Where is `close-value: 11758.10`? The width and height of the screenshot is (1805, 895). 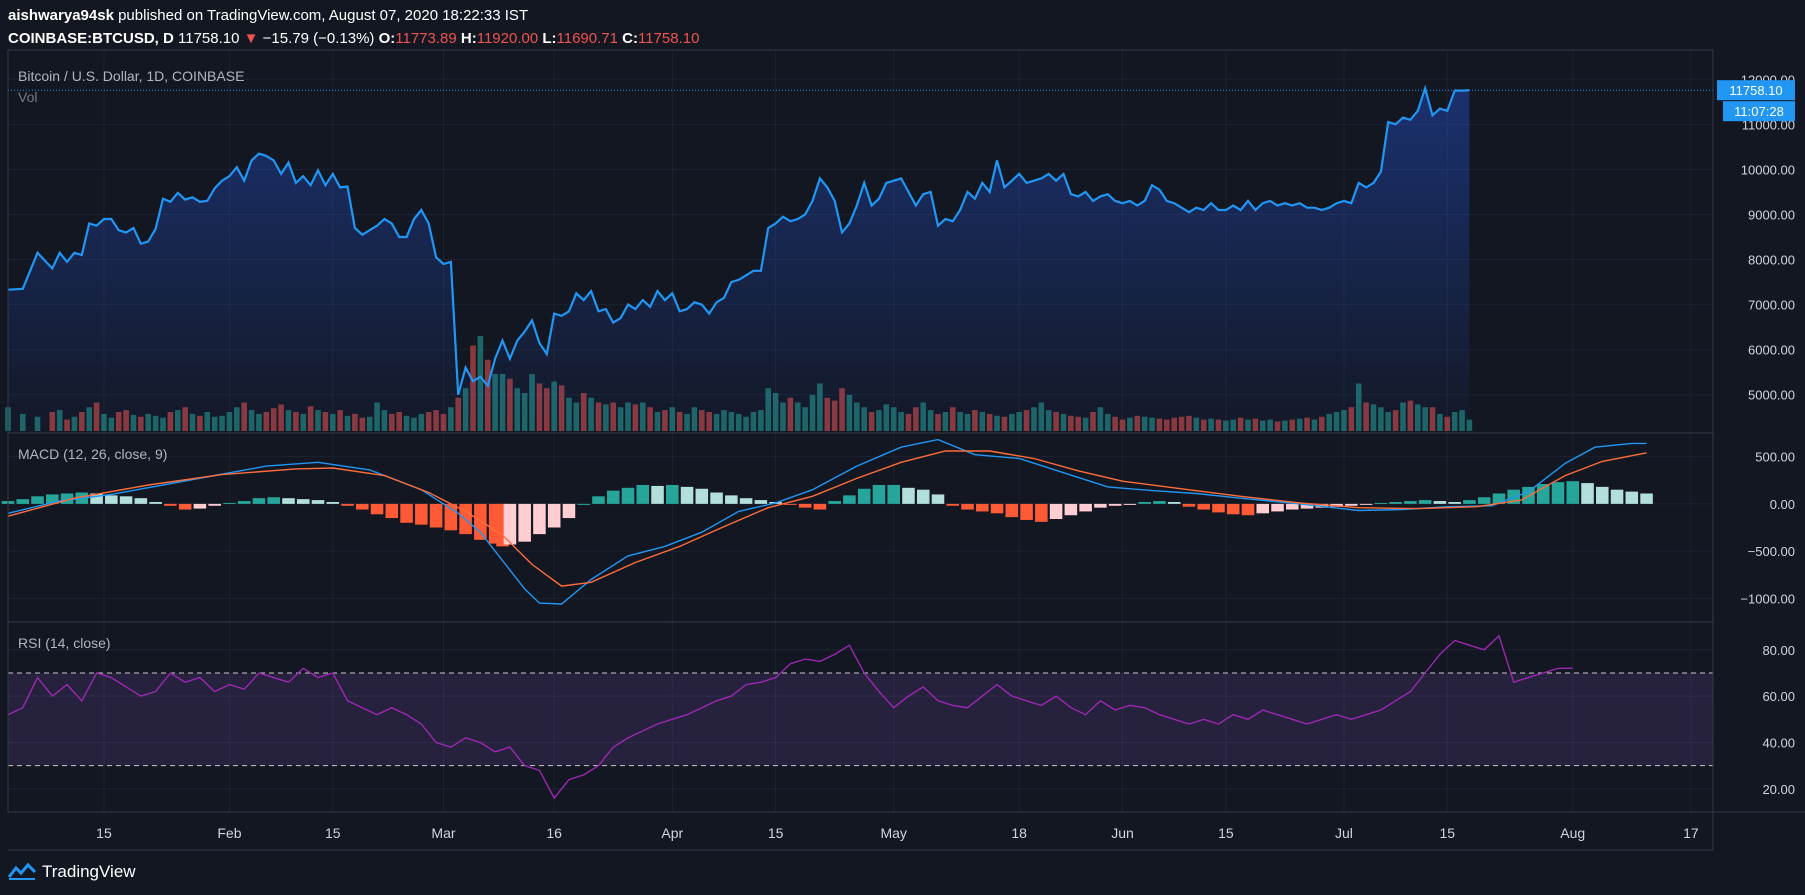
close-value: 11758.10 is located at coordinates (668, 38).